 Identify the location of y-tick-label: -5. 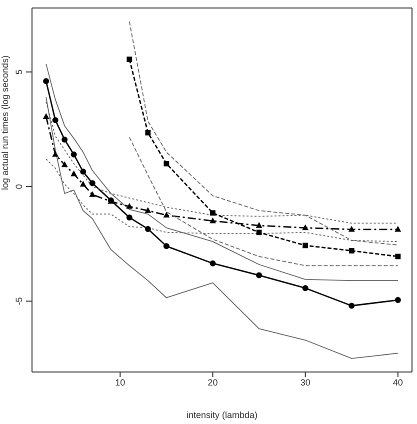
(19, 301).